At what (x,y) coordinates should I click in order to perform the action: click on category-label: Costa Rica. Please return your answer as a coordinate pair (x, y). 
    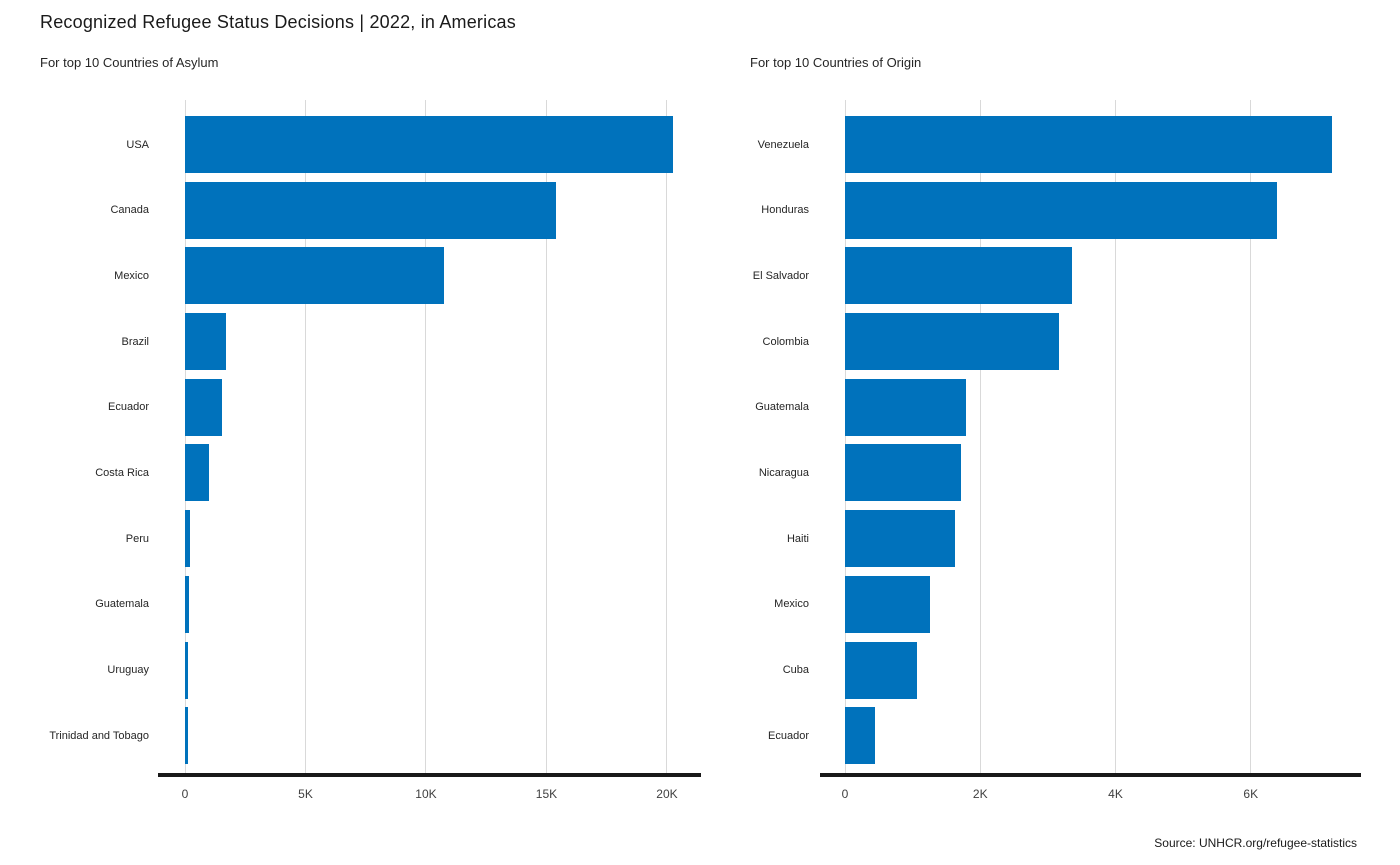
    Looking at the image, I should click on (122, 472).